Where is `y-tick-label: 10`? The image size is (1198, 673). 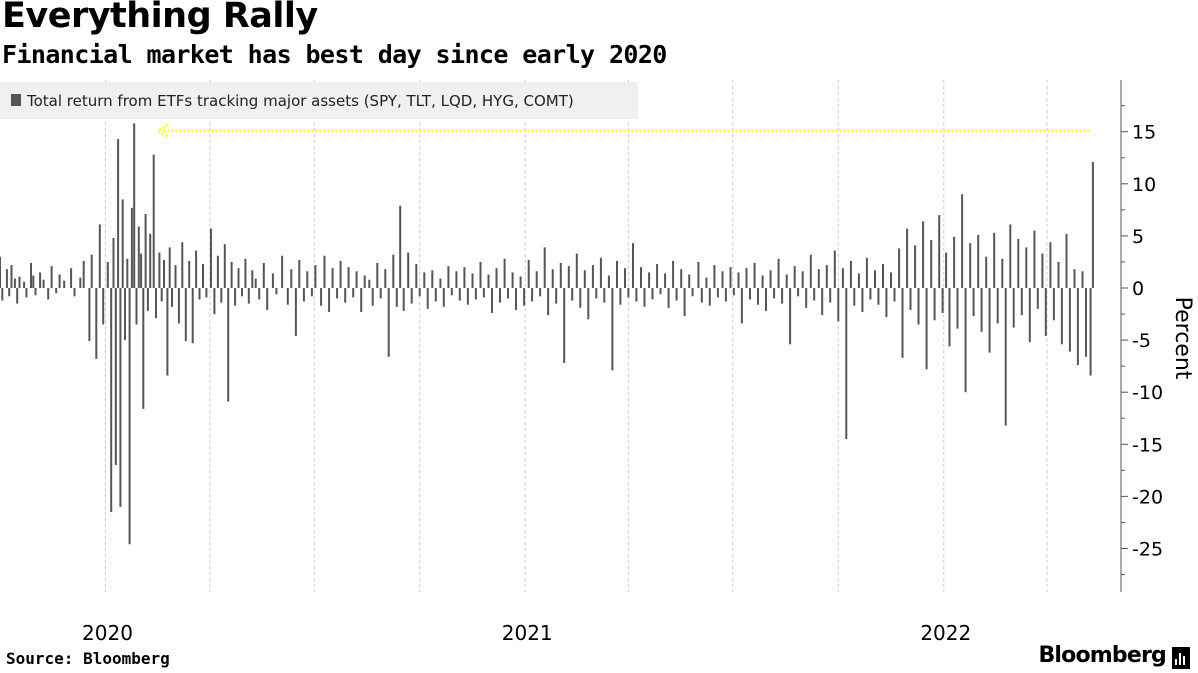
y-tick-label: 10 is located at coordinates (1144, 185).